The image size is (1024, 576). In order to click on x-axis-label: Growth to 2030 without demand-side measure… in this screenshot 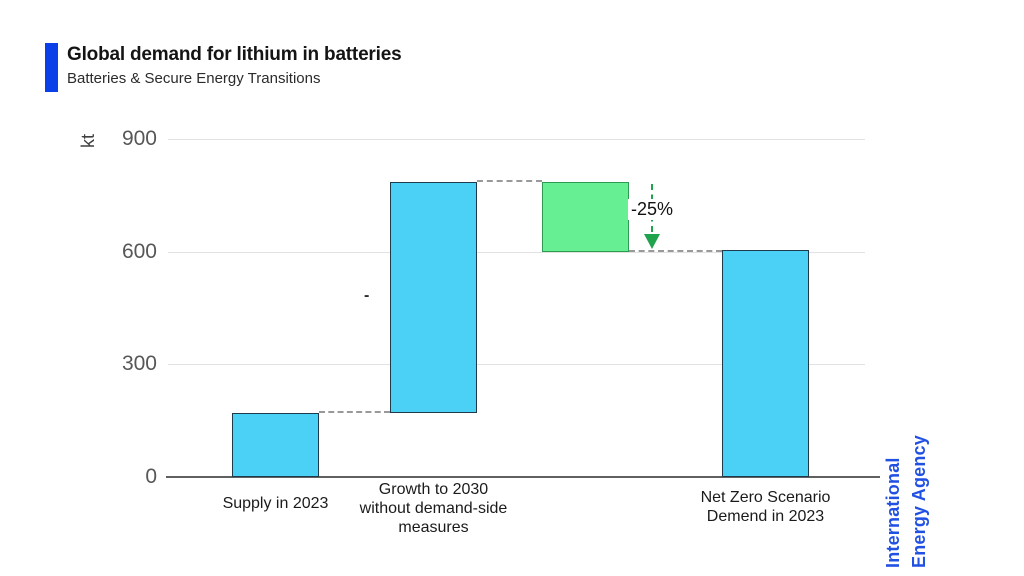, I will do `click(434, 508)`.